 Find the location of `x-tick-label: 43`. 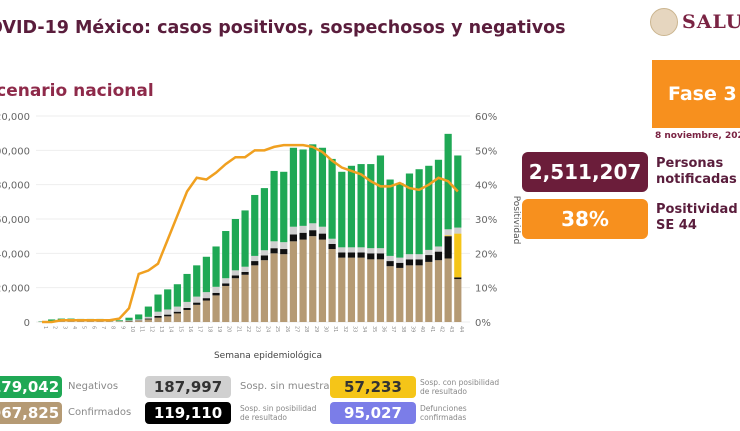

x-tick-label: 43 is located at coordinates (451, 329).